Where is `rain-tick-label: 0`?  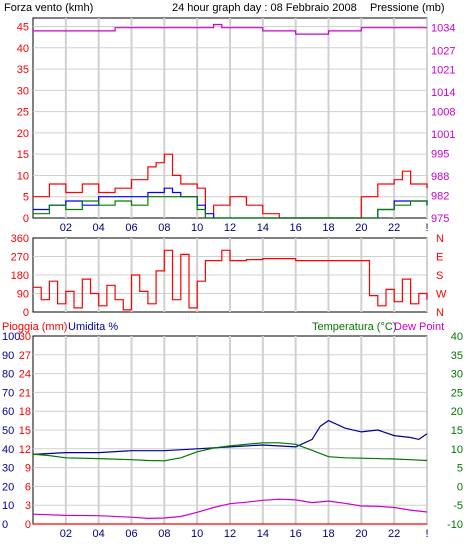
rain-tick-label: 0 is located at coordinates (28, 525).